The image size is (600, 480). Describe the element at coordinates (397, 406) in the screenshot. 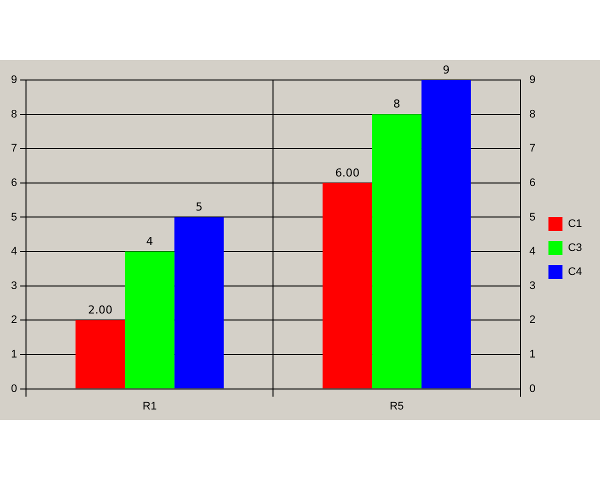

I see `x-tick-label: R5` at that location.